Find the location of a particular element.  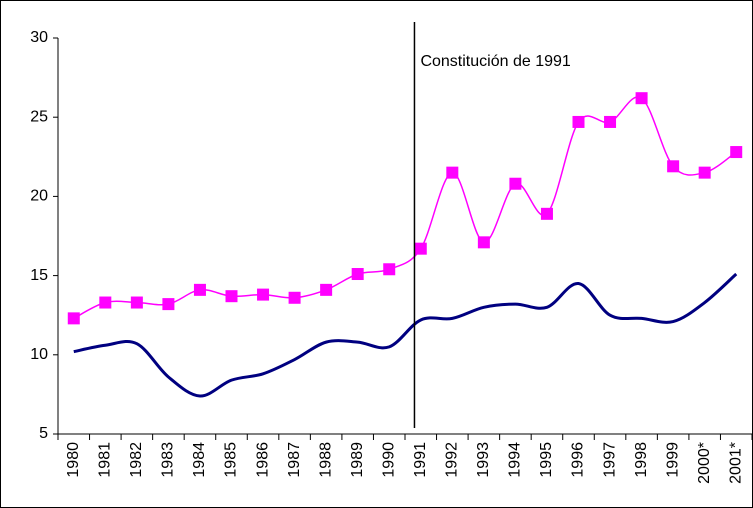

x-tick-label: 1989 is located at coordinates (357, 460).